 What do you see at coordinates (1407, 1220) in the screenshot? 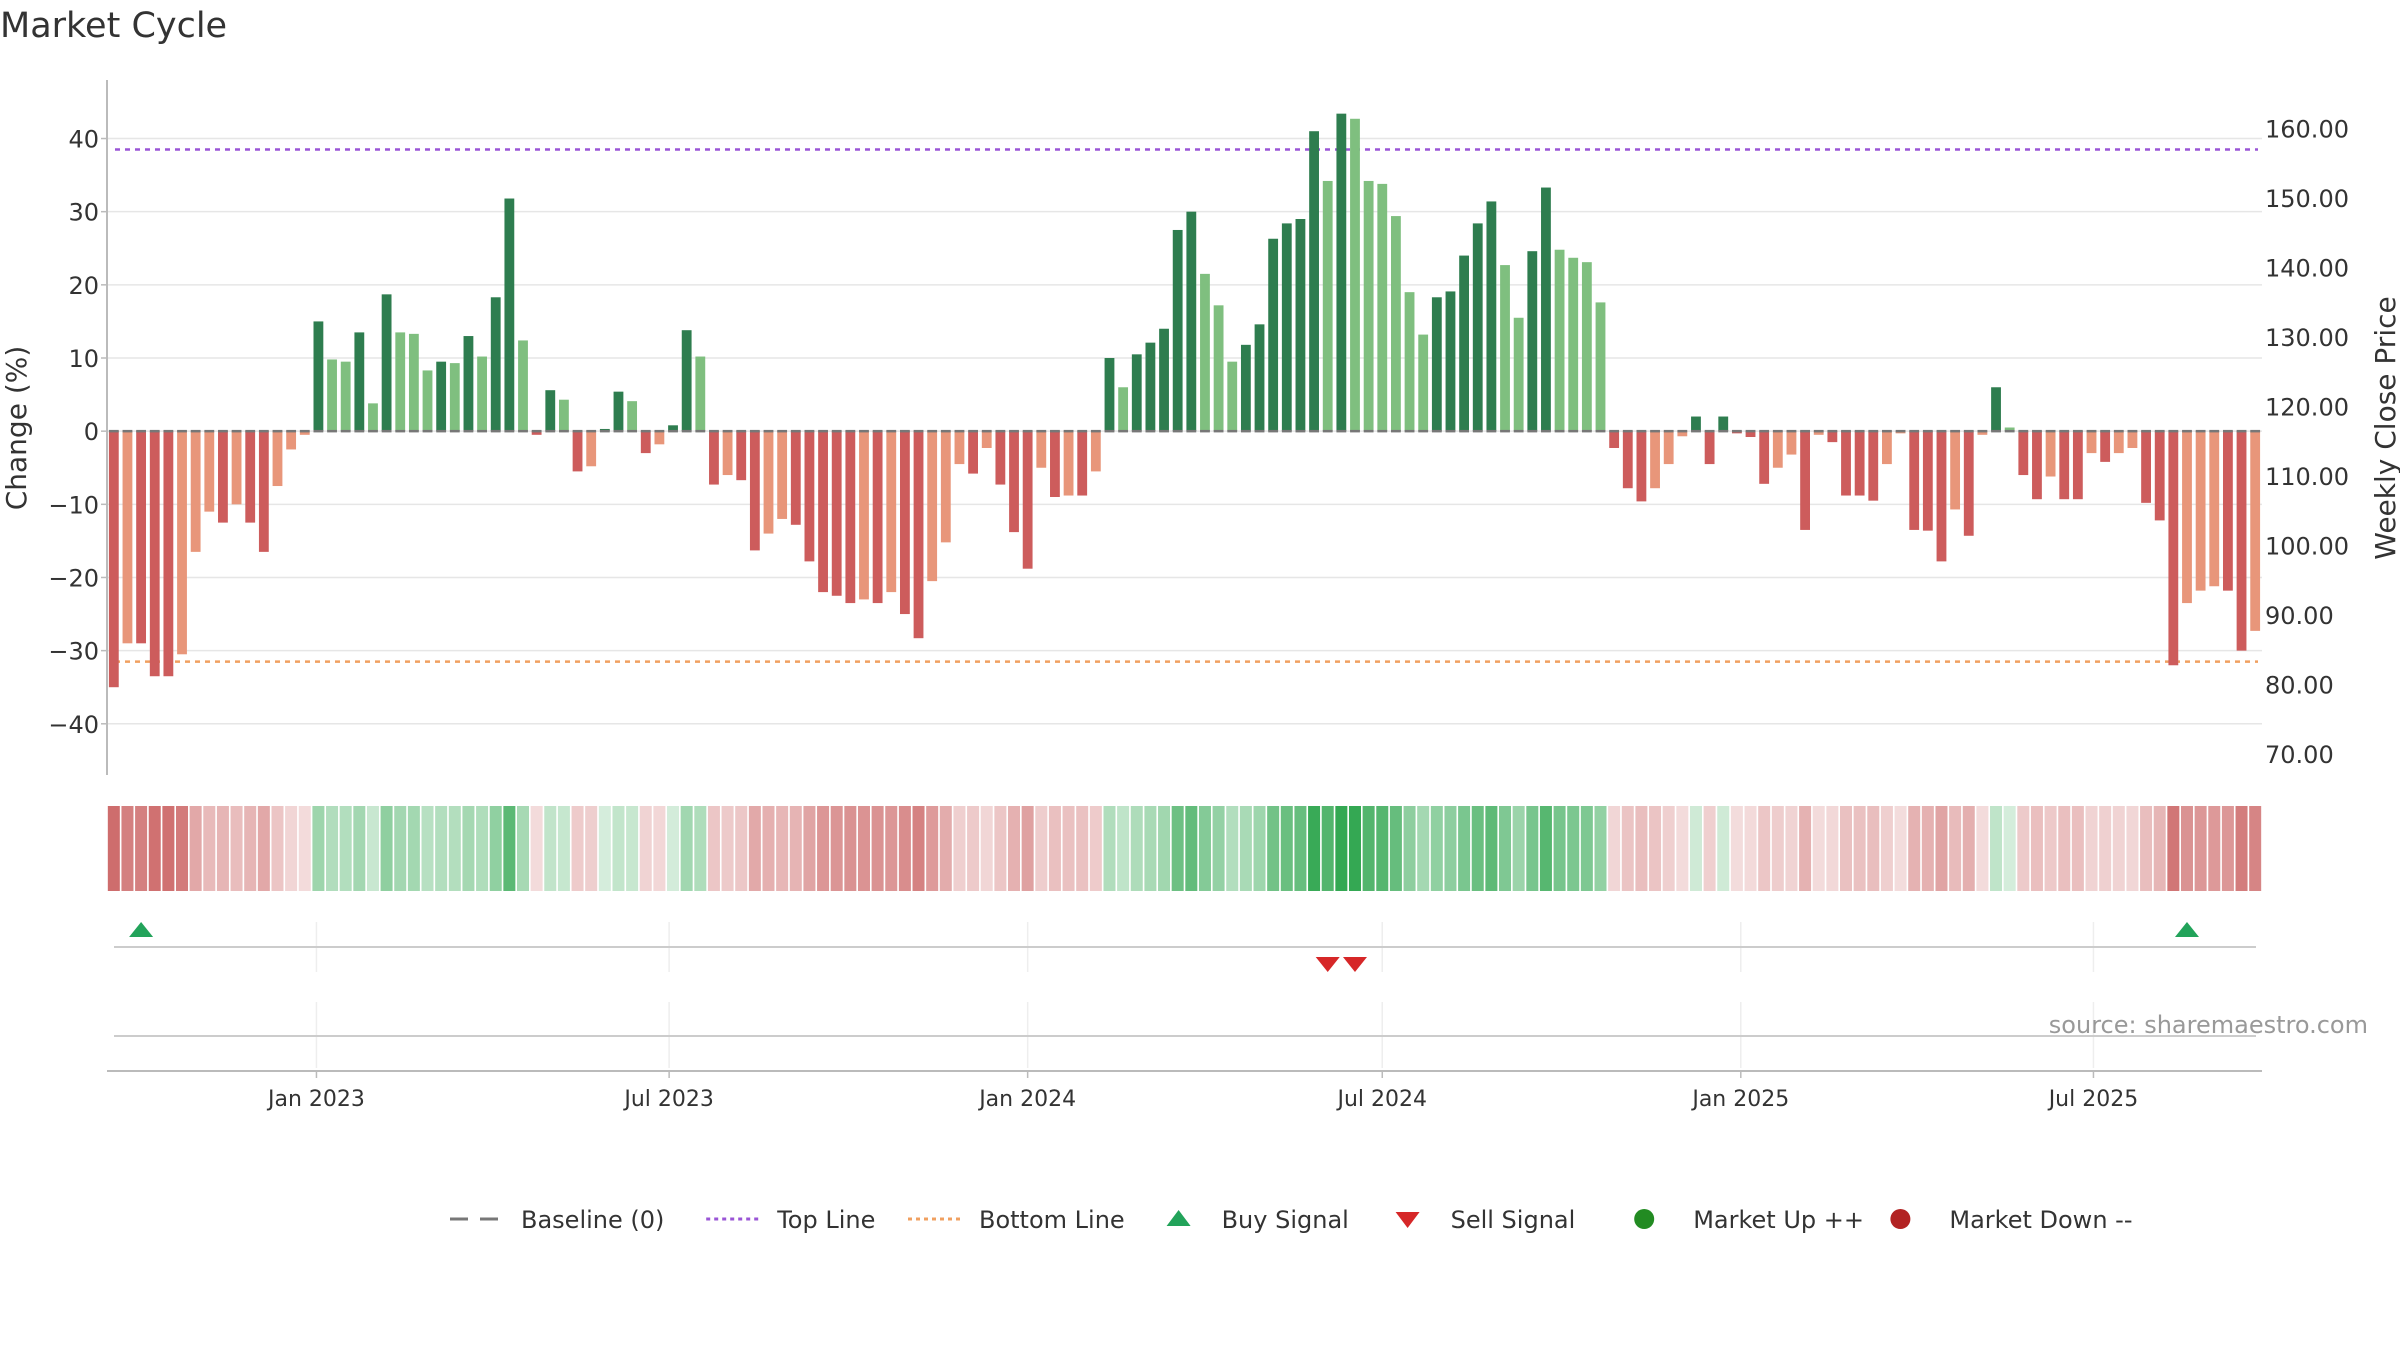
I see `legend-swatch-triangle-down` at bounding box center [1407, 1220].